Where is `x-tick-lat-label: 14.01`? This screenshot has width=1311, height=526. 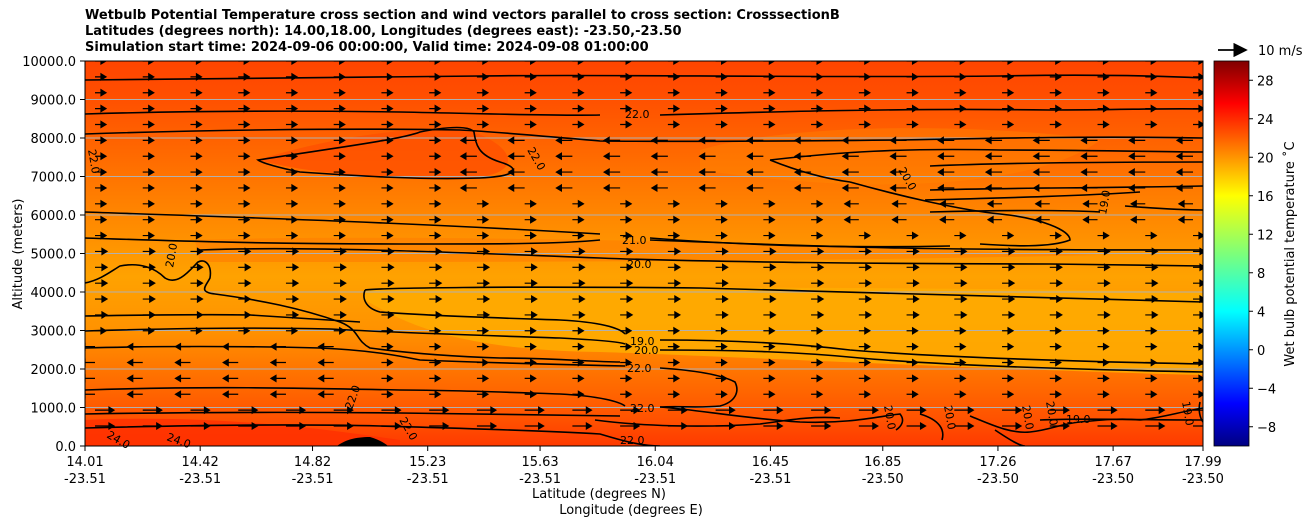
x-tick-lat-label: 14.01 is located at coordinates (84, 462).